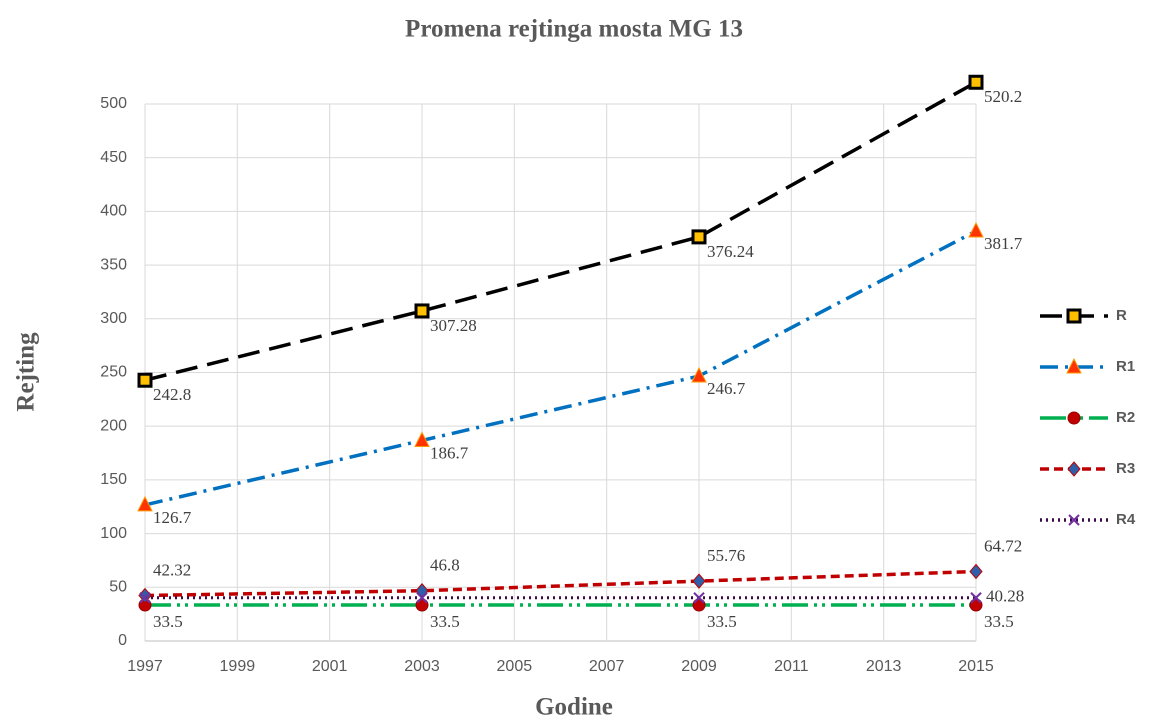  I want to click on y-axis-label: Rejting, so click(26, 372).